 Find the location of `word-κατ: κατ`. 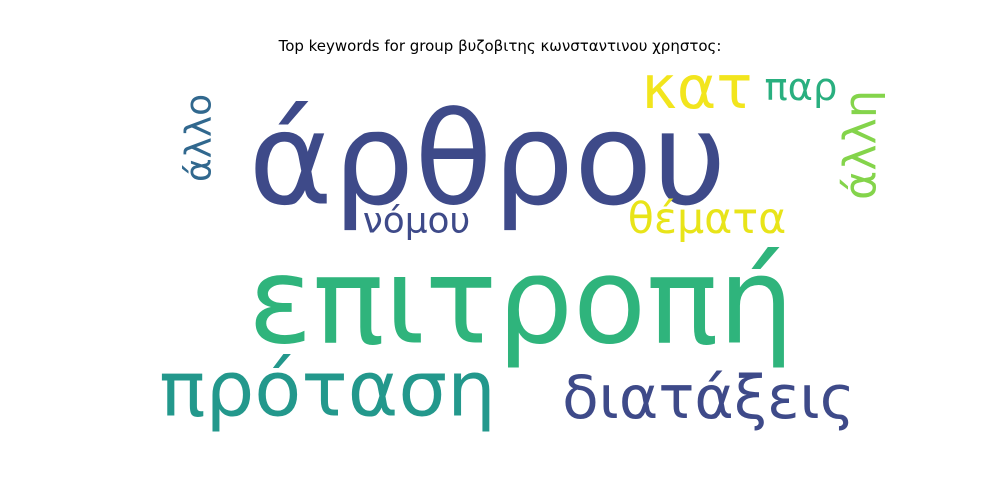

word-κατ: κατ is located at coordinates (697, 88).